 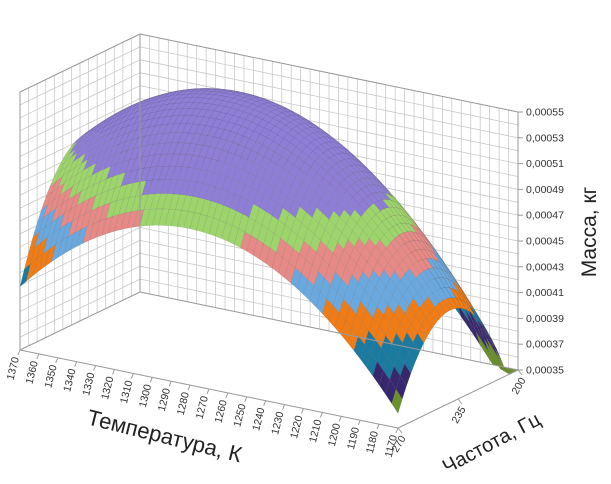 What do you see at coordinates (458, 414) in the screenshot?
I see `y-tick-label: 235` at bounding box center [458, 414].